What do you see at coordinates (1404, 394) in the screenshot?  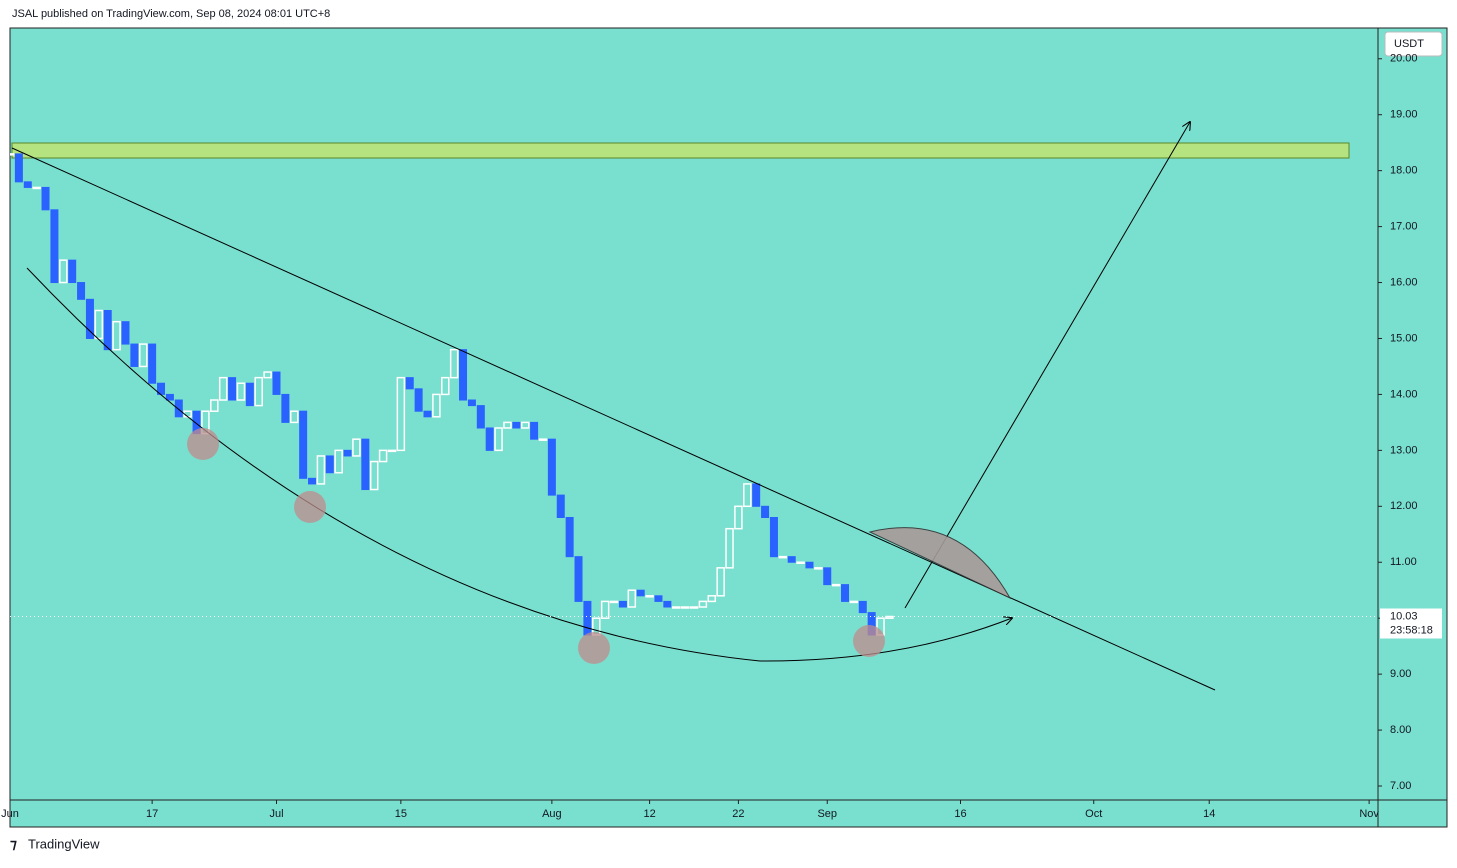 I see `y-tick-label: 14.00` at bounding box center [1404, 394].